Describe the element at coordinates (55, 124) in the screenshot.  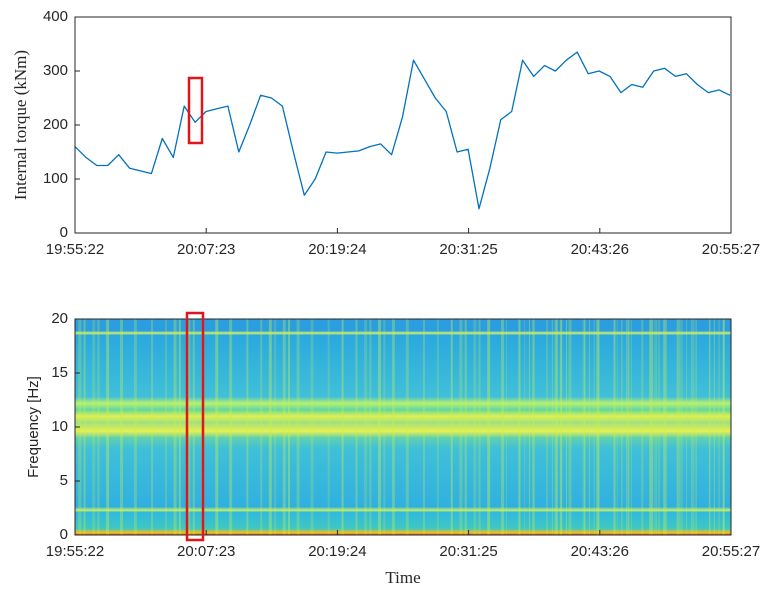
I see `y-tick-label: 200` at that location.